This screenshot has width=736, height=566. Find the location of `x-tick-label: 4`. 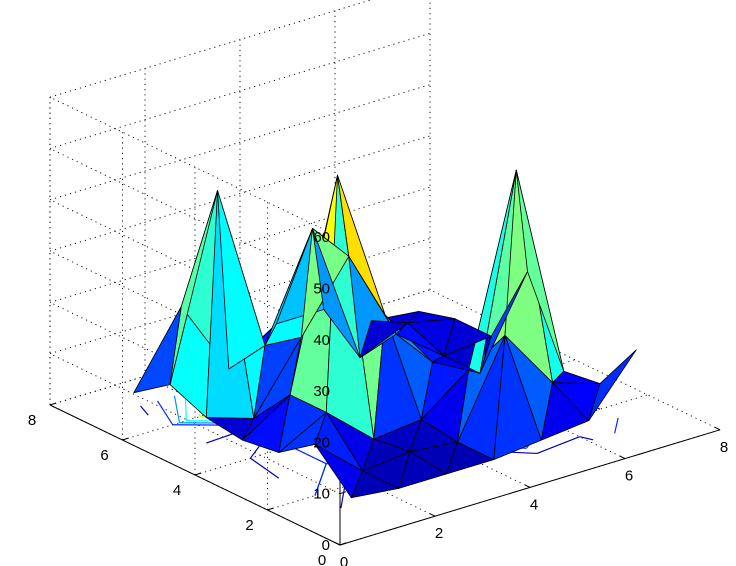

x-tick-label: 4 is located at coordinates (534, 504).